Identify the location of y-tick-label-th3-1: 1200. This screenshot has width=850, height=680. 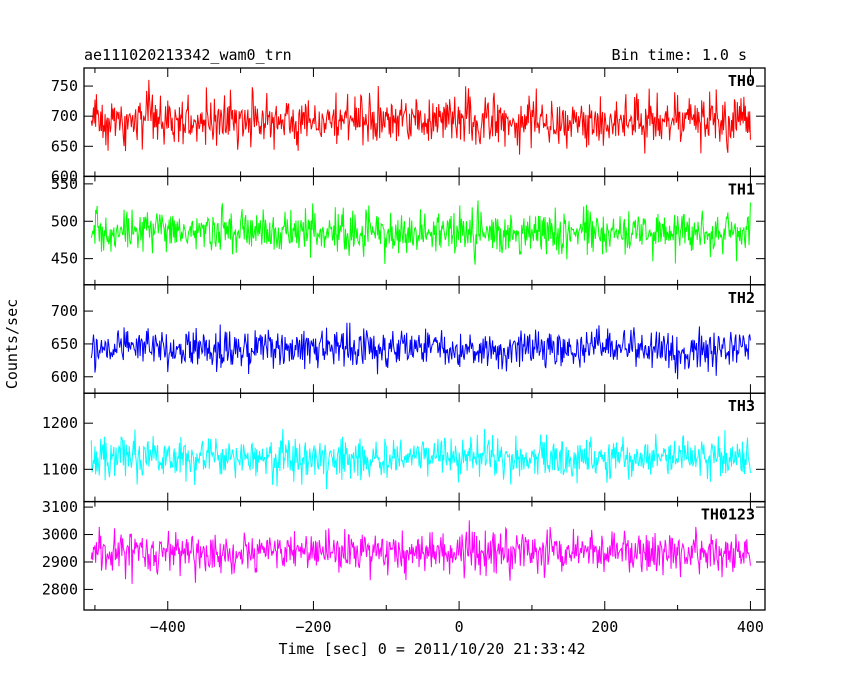
(60, 423).